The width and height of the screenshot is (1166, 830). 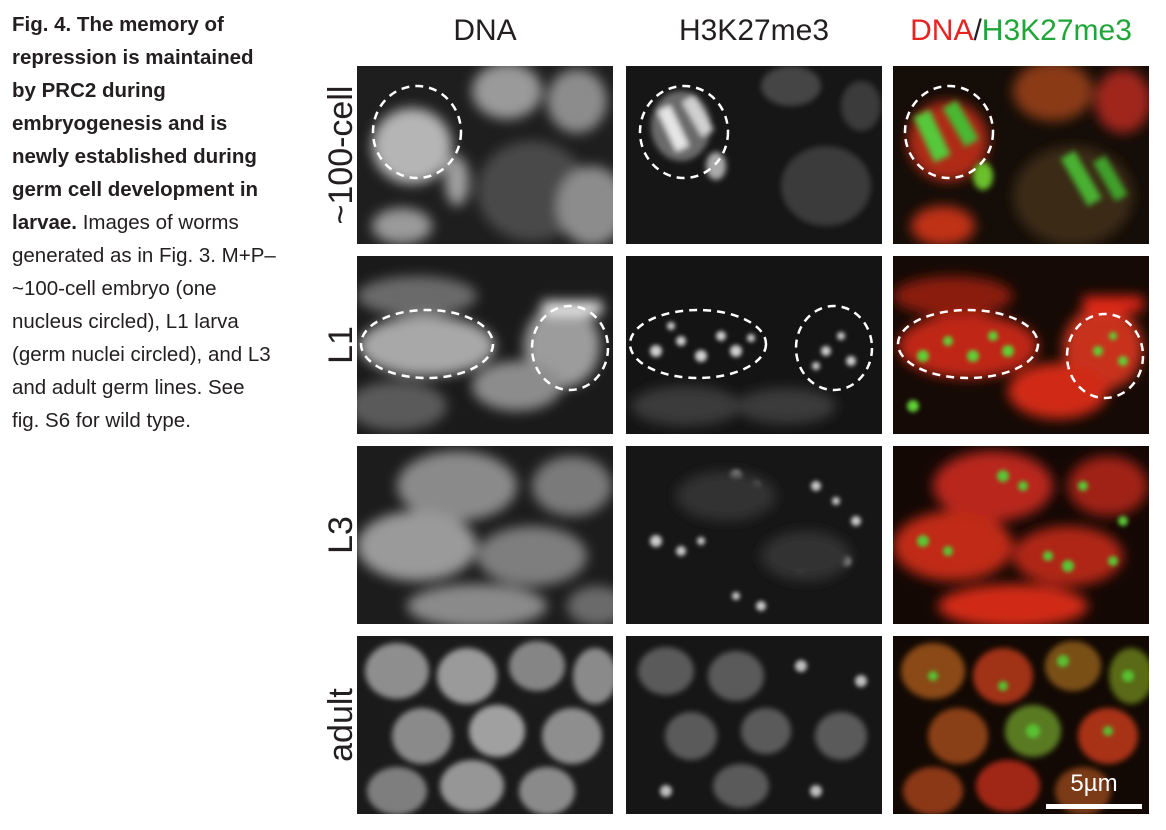 What do you see at coordinates (942, 30) in the screenshot?
I see `merge-header-dna: DNA` at bounding box center [942, 30].